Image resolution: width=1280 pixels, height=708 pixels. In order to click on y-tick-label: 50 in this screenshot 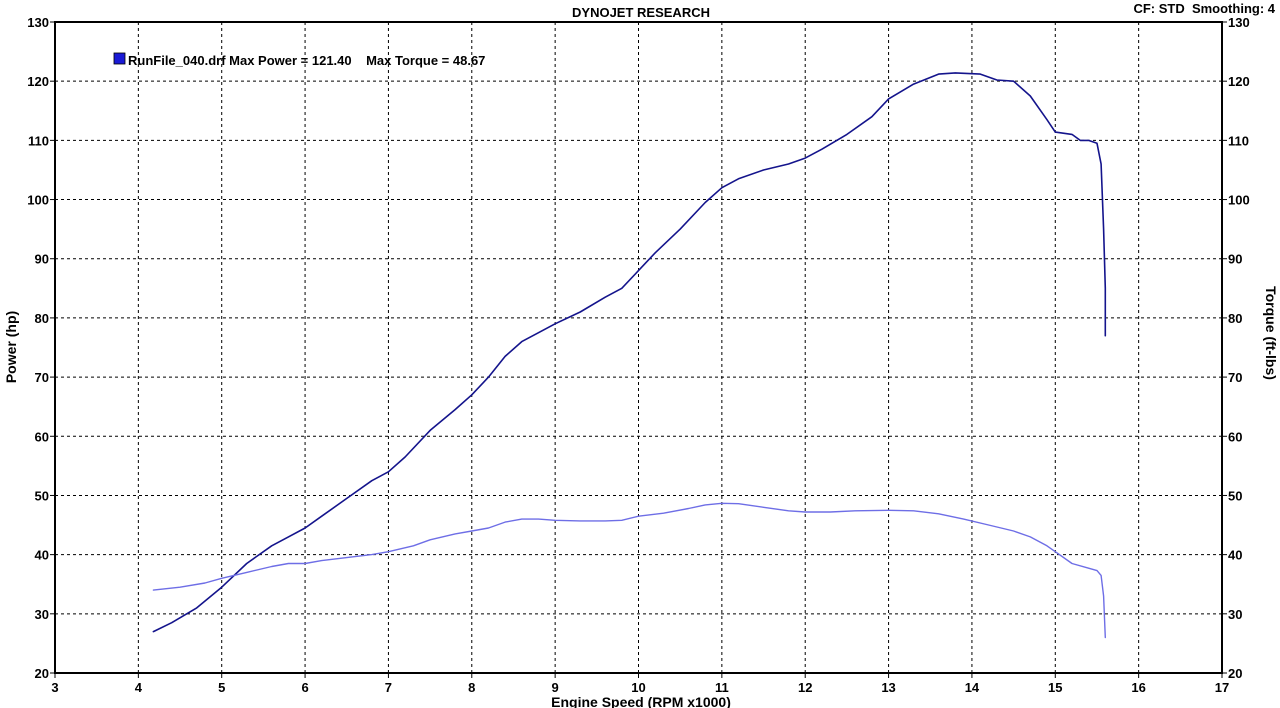, I will do `click(42, 495)`.